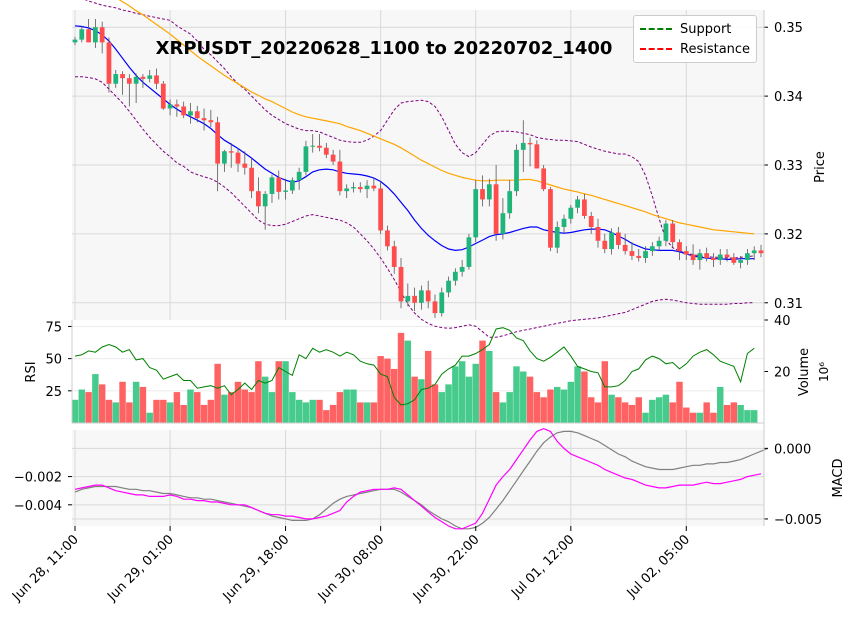 Image resolution: width=855 pixels, height=622 pixels. Describe the element at coordinates (788, 304) in the screenshot. I see `price-tick-label: 0.31` at that location.